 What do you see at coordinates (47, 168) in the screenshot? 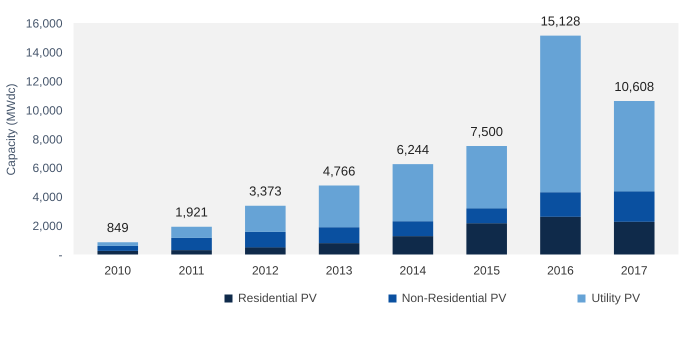
I see `y-tick-label: 6,000` at bounding box center [47, 168].